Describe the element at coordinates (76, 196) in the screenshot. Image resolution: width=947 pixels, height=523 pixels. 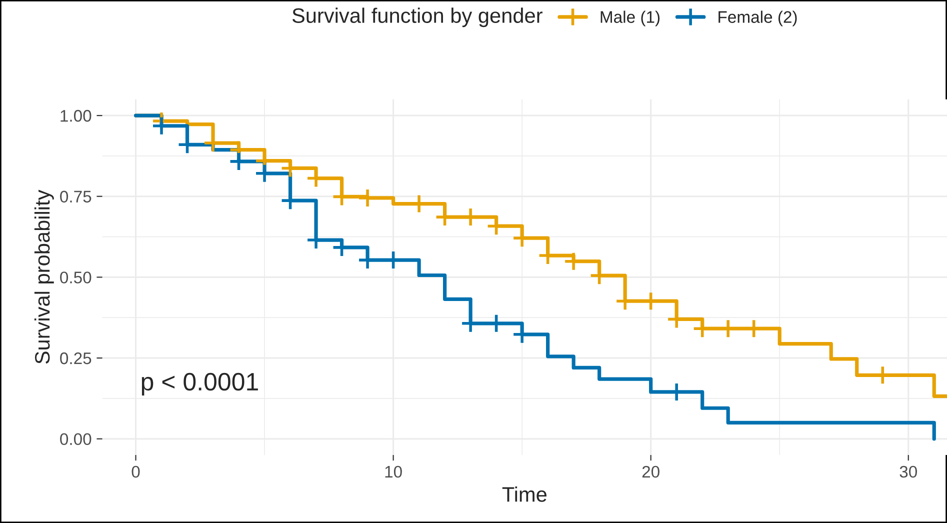
I see `y-tick-label: 0.75` at that location.